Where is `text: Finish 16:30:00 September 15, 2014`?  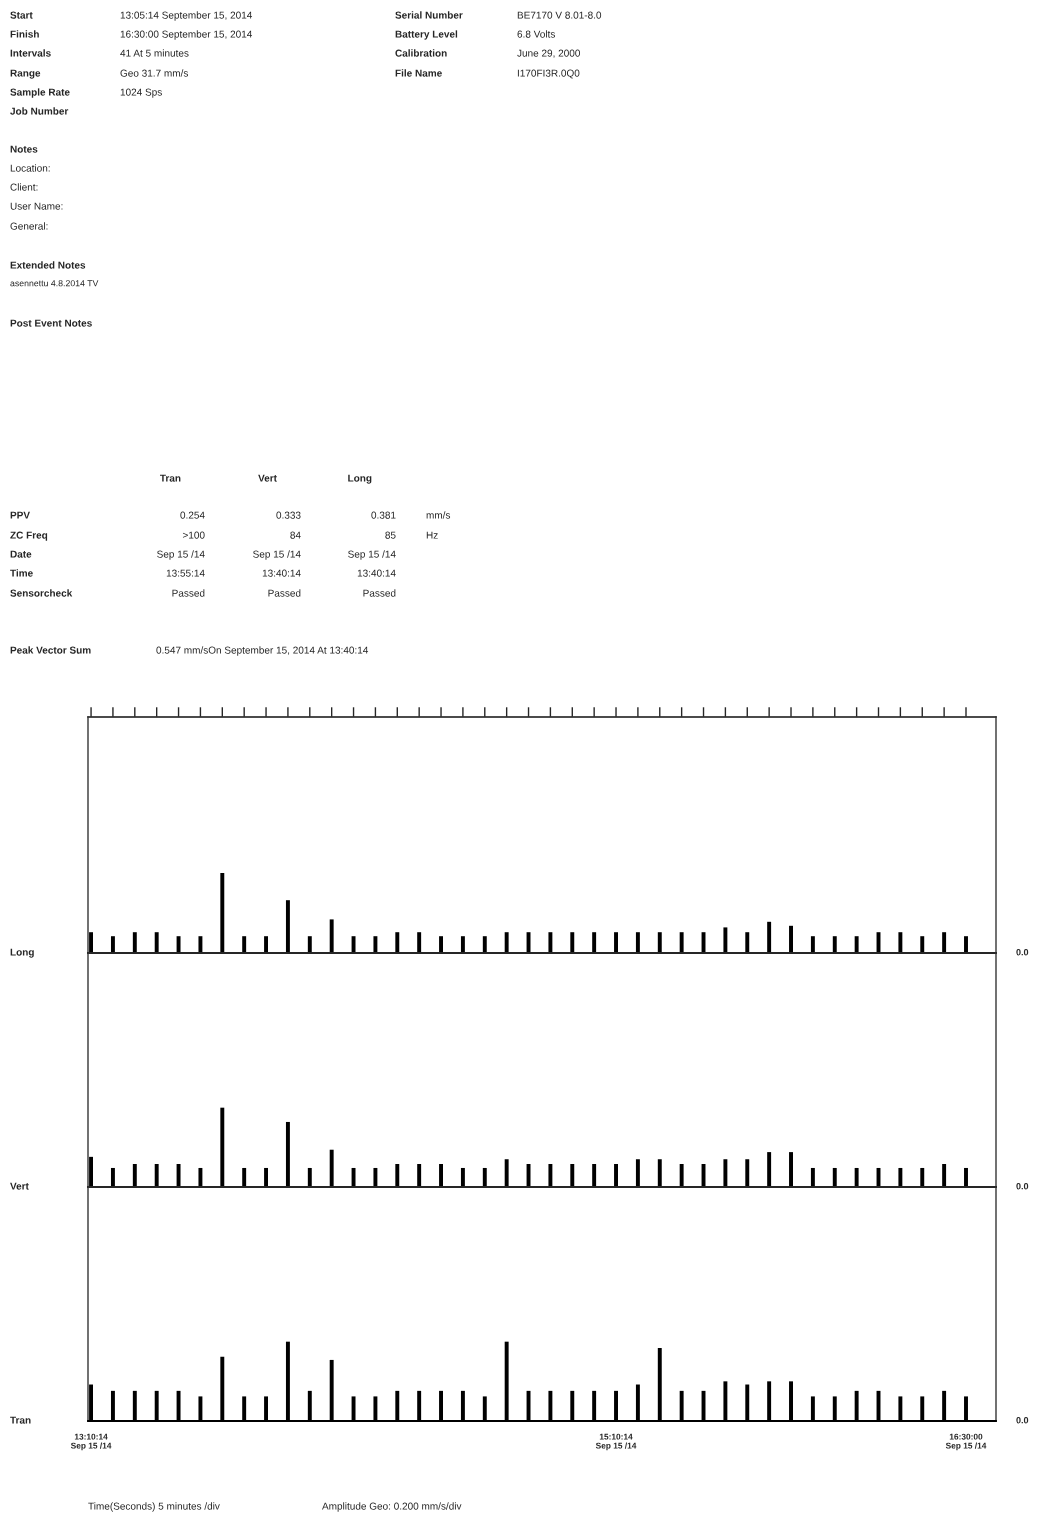 text: Finish 16:30:00 September 15, 2014 is located at coordinates (131, 35).